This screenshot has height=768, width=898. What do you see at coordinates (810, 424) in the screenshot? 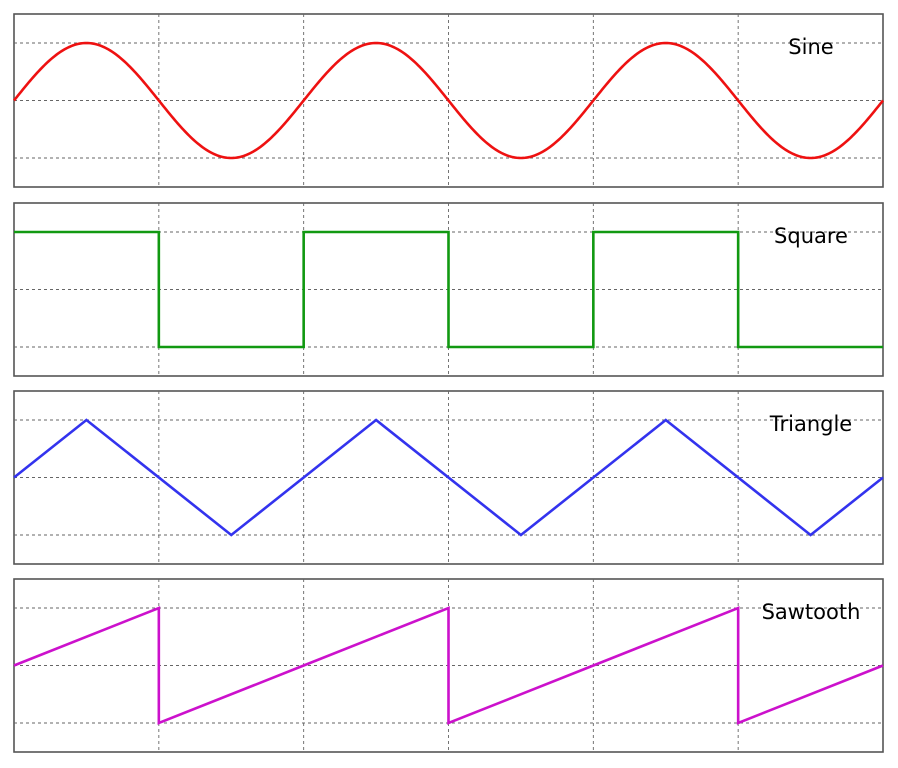
I see `panel-label: Triangle` at bounding box center [810, 424].